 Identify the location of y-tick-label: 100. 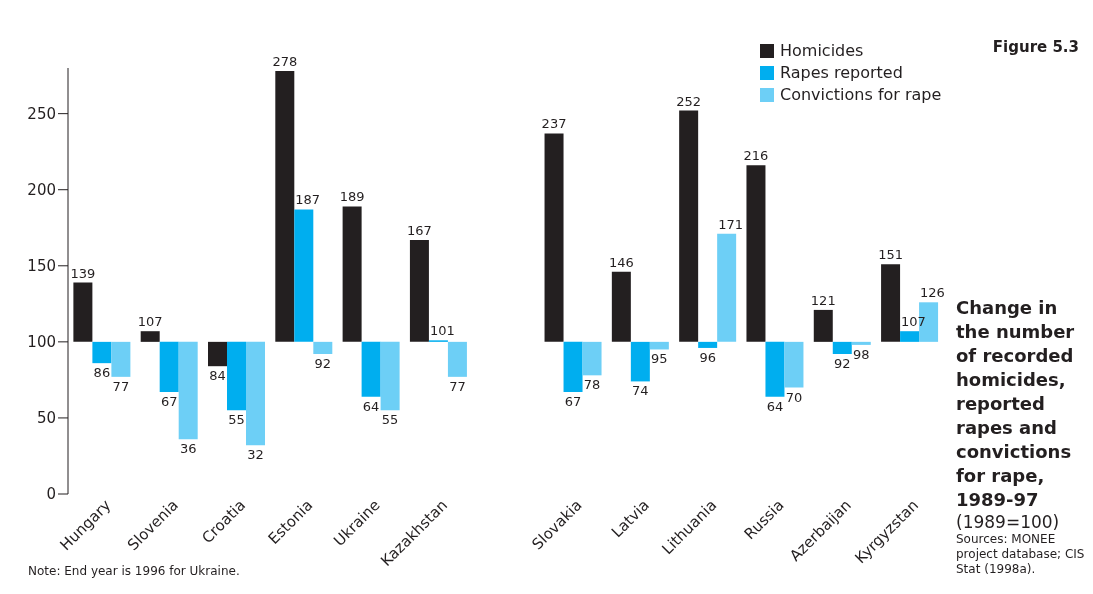
(41, 342).